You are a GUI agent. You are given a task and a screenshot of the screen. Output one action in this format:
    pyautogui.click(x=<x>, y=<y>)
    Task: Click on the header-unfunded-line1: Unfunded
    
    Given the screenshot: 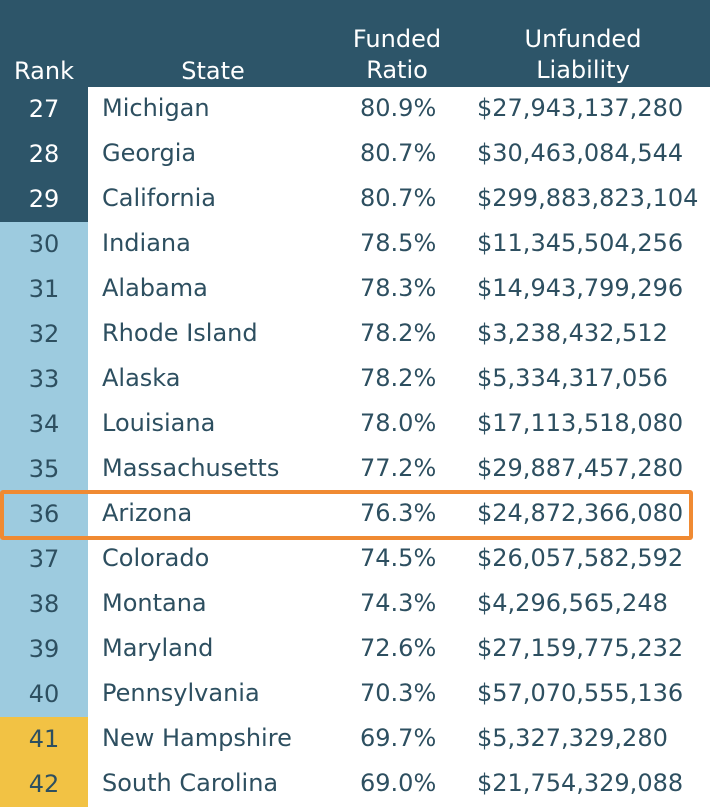 What is the action you would take?
    pyautogui.click(x=583, y=39)
    